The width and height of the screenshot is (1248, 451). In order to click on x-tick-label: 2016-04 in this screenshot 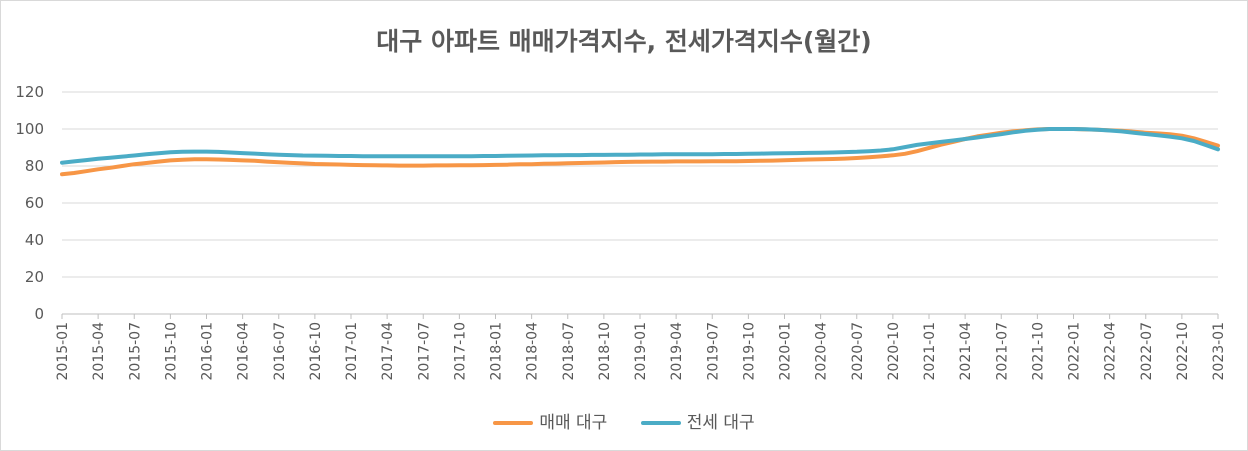, I will do `click(244, 351)`.